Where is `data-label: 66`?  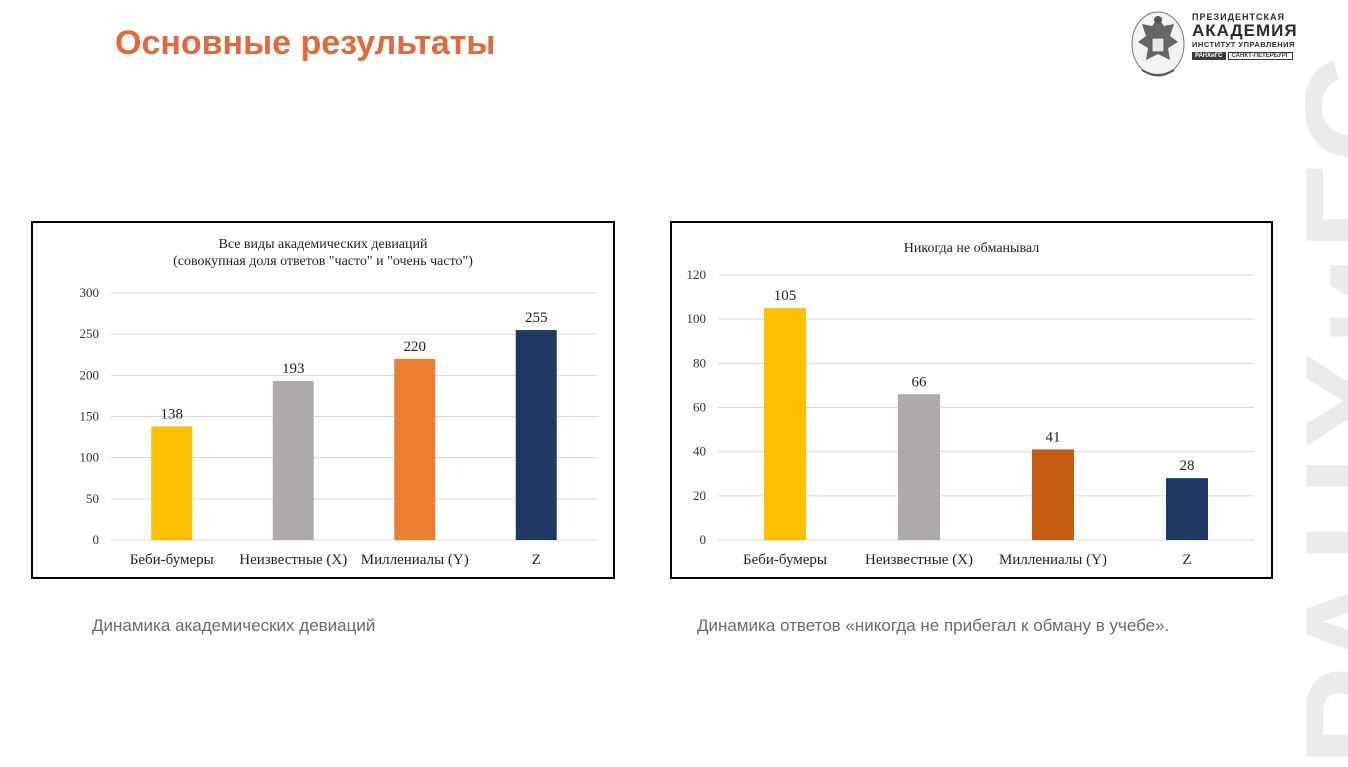 data-label: 66 is located at coordinates (920, 382).